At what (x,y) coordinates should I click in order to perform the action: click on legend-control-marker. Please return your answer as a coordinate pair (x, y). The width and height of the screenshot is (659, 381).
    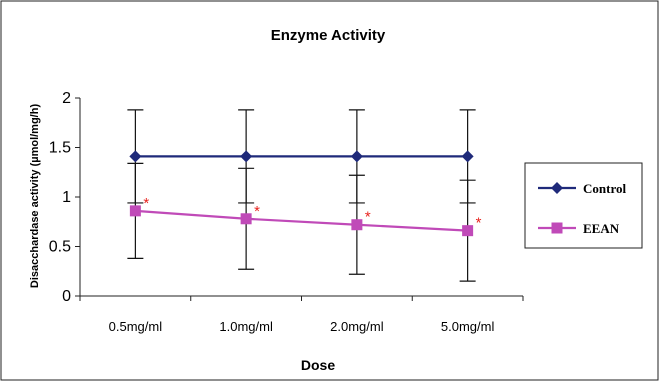
    Looking at the image, I should click on (557, 188).